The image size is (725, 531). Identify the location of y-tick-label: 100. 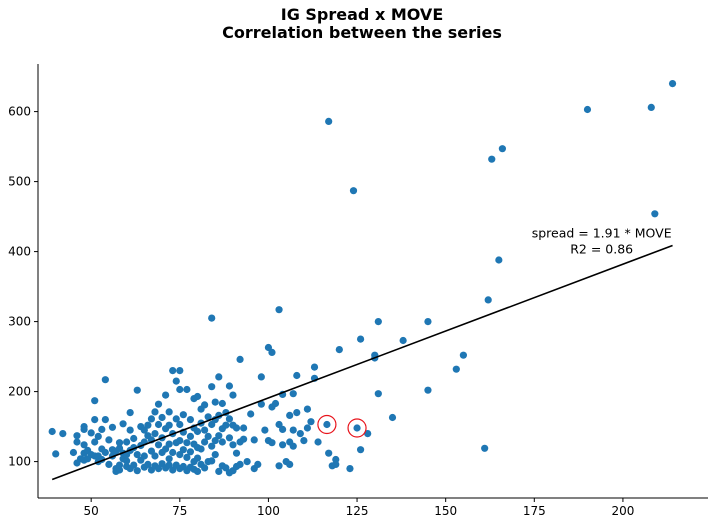
(19, 462).